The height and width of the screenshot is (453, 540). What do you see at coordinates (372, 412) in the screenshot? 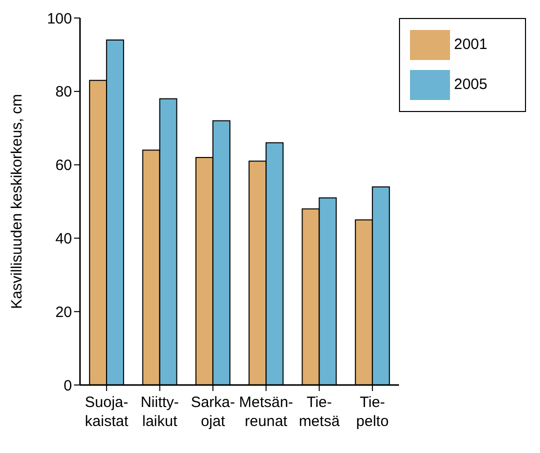
I see `x-tick-label: Tie- pelto` at bounding box center [372, 412].